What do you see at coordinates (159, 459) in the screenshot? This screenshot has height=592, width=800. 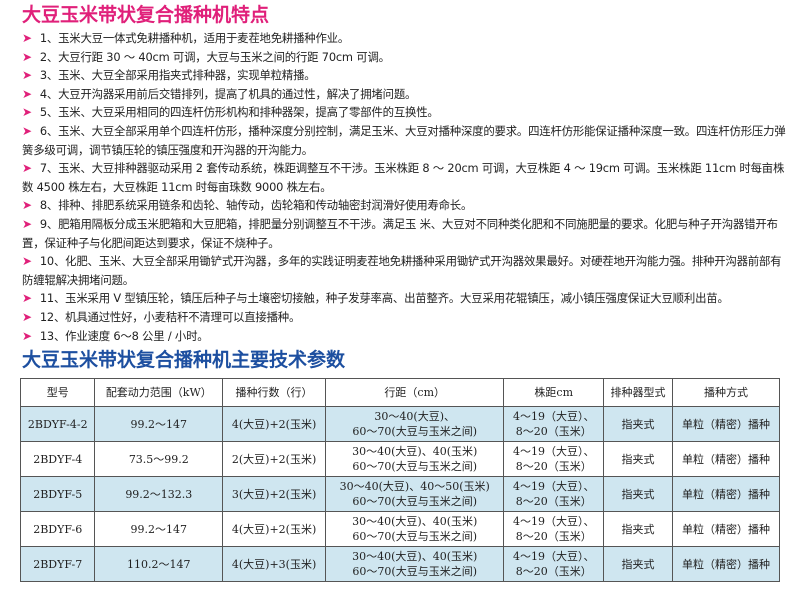 I see `table-cell: 73.5～99.2` at bounding box center [159, 459].